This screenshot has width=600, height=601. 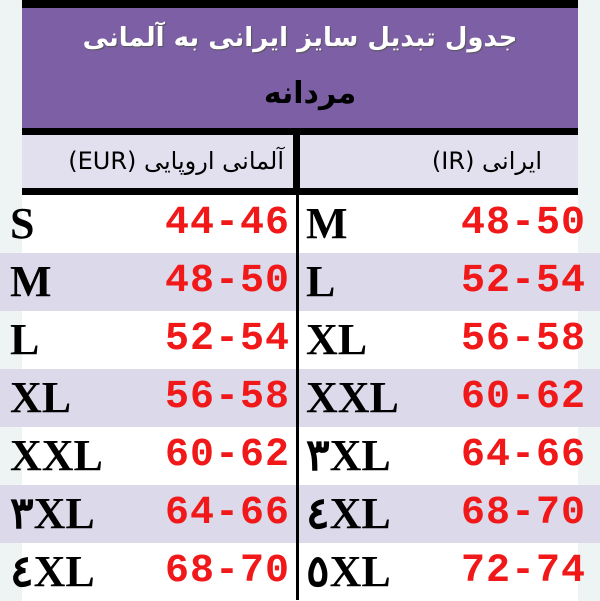 What do you see at coordinates (300, 282) in the screenshot?
I see `table-row: M 48-50 L 52-54` at bounding box center [300, 282].